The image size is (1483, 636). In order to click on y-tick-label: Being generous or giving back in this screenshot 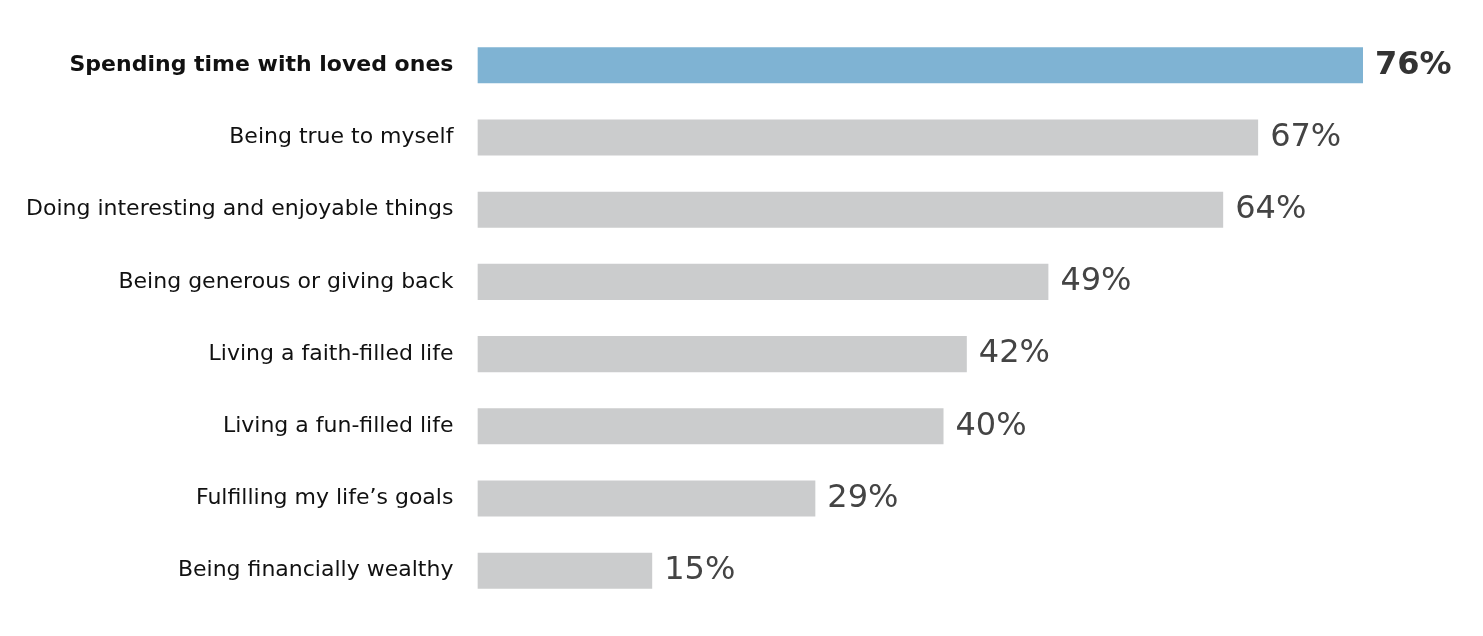, I will do `click(286, 280)`.